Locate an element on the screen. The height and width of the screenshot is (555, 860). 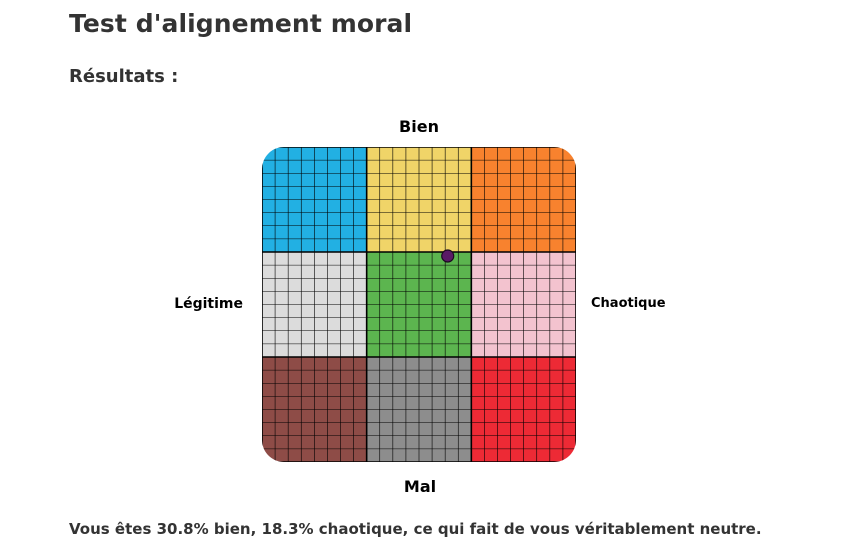
results-heading: Résultats : is located at coordinates (124, 76).